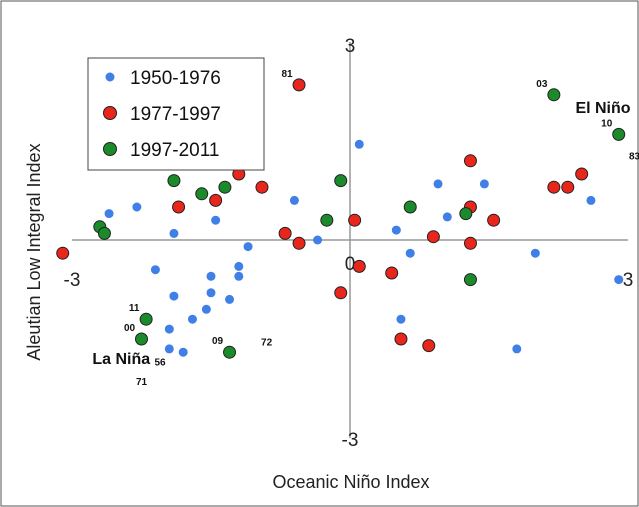  I want to click on point-label-11: 11, so click(134, 308).